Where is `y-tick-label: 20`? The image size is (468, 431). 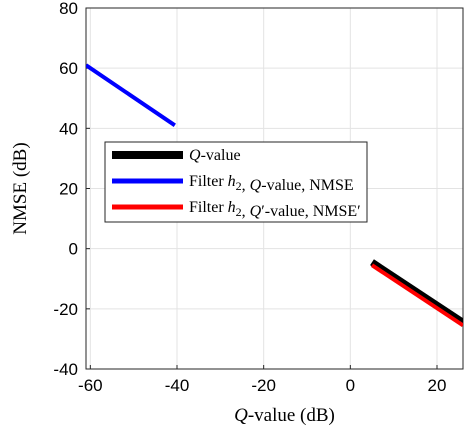 y-tick-label: 20 is located at coordinates (68, 189).